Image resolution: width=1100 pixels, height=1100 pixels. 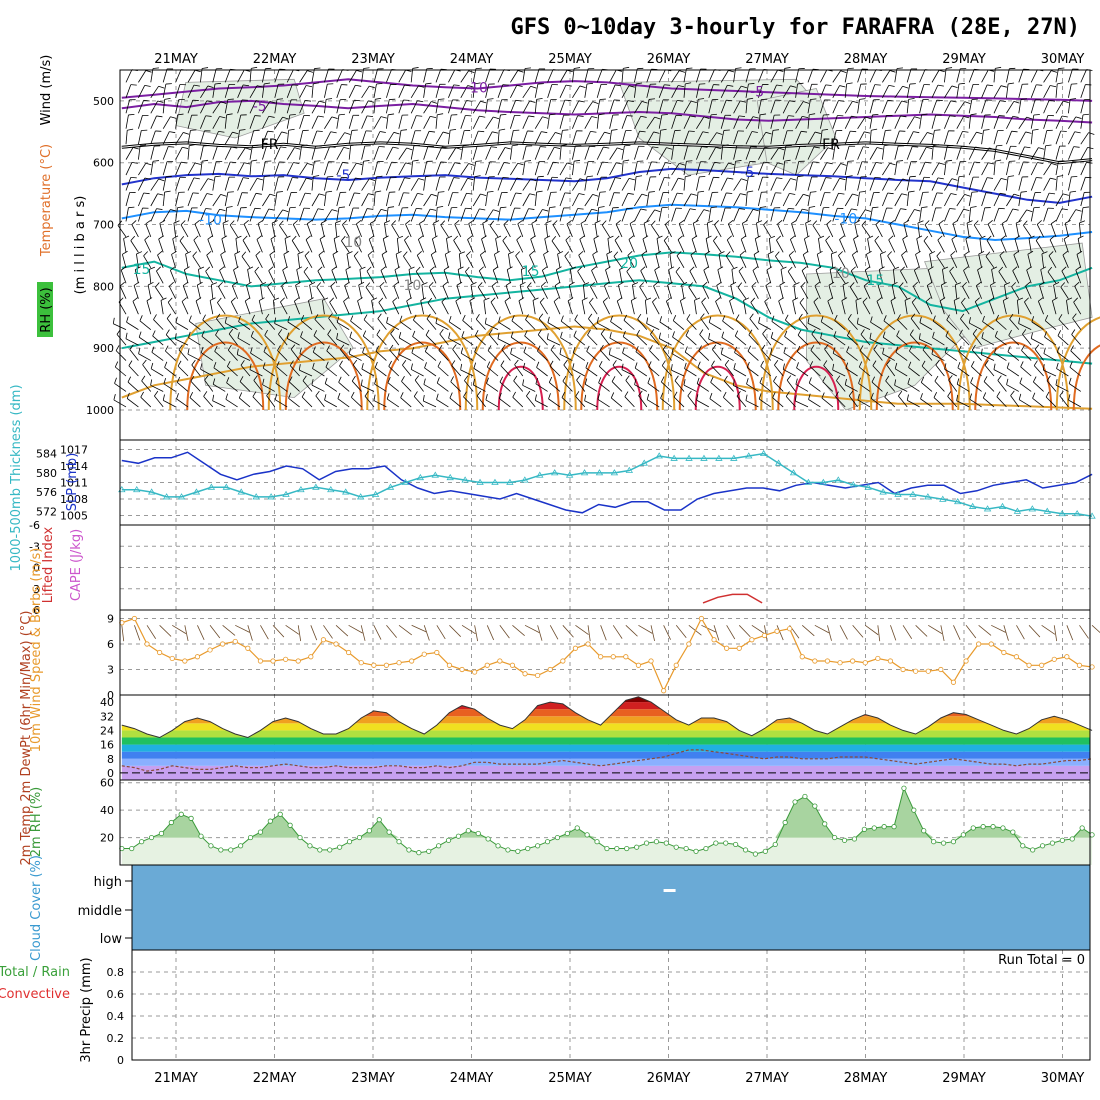 I want to click on date-label-bottom: 24MAY, so click(x=472, y=1078).